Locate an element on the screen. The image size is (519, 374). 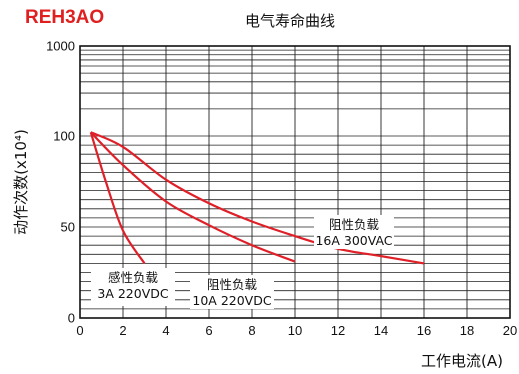
x-tick-label-1: 2 is located at coordinates (122, 330).